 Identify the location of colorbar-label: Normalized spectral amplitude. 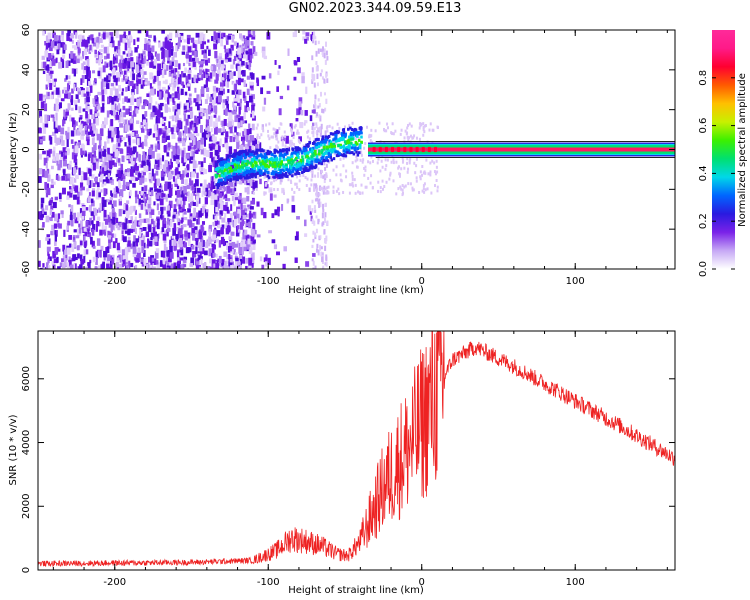
(742, 150).